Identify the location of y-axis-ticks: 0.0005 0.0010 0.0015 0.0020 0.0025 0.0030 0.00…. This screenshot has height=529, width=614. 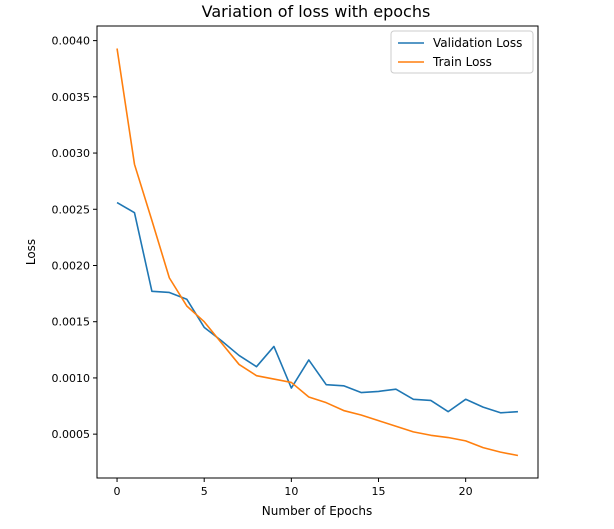
(74, 238).